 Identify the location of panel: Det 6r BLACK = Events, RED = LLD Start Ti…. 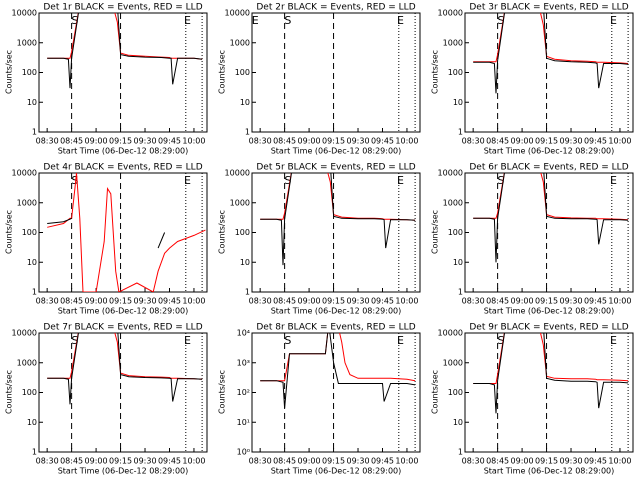
(532, 239).